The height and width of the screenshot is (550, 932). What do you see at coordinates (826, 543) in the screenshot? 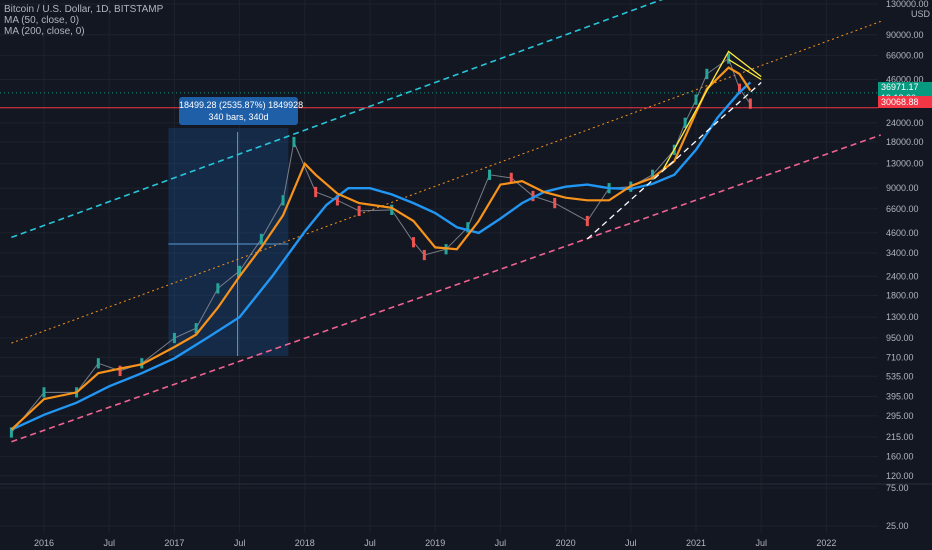
I see `x-axis-tick-label: 2022` at bounding box center [826, 543].